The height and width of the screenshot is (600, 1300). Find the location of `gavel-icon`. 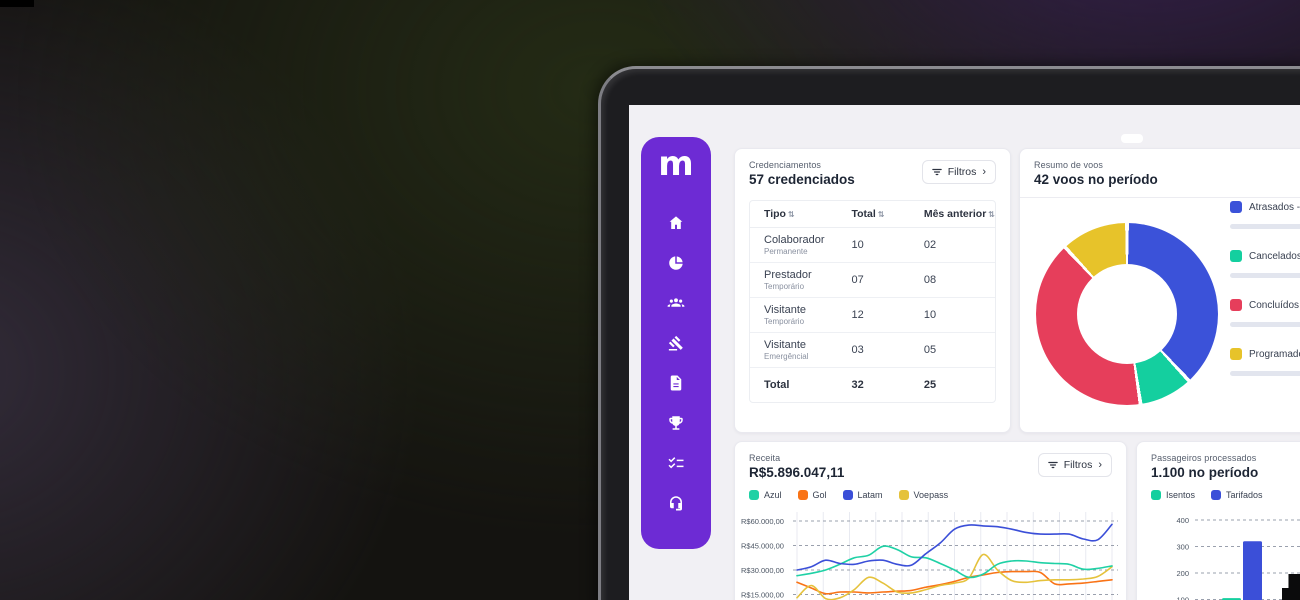

gavel-icon is located at coordinates (676, 343).